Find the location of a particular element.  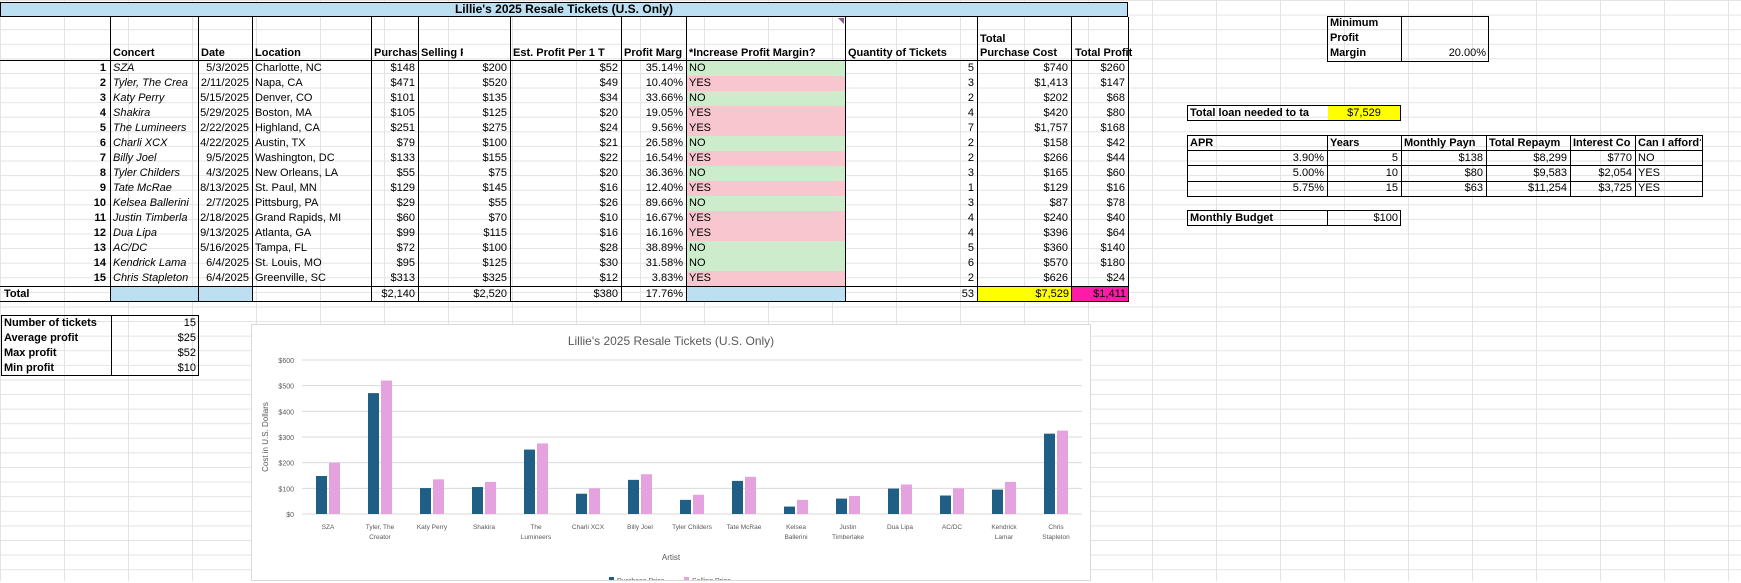

cell-est-profit: $22 is located at coordinates (608, 158).